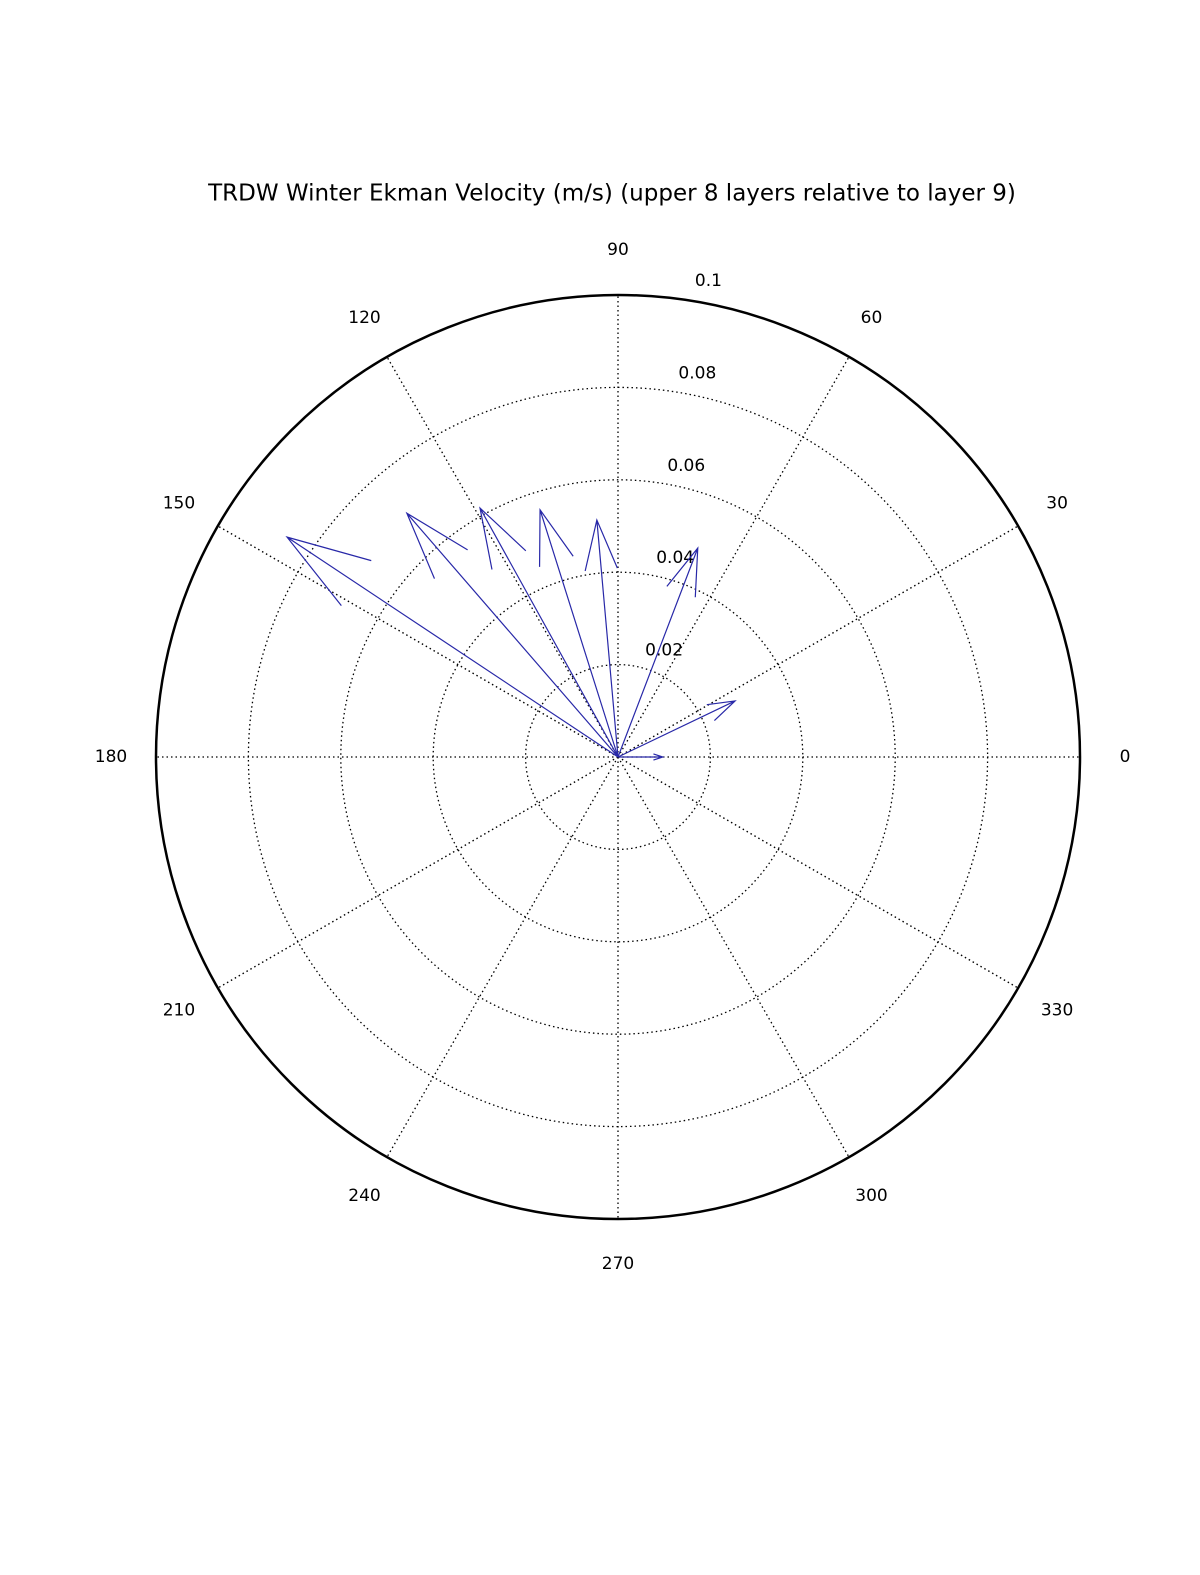 The image size is (1200, 1575). Describe the element at coordinates (618, 1264) in the screenshot. I see `theta-tick-label: 270` at that location.